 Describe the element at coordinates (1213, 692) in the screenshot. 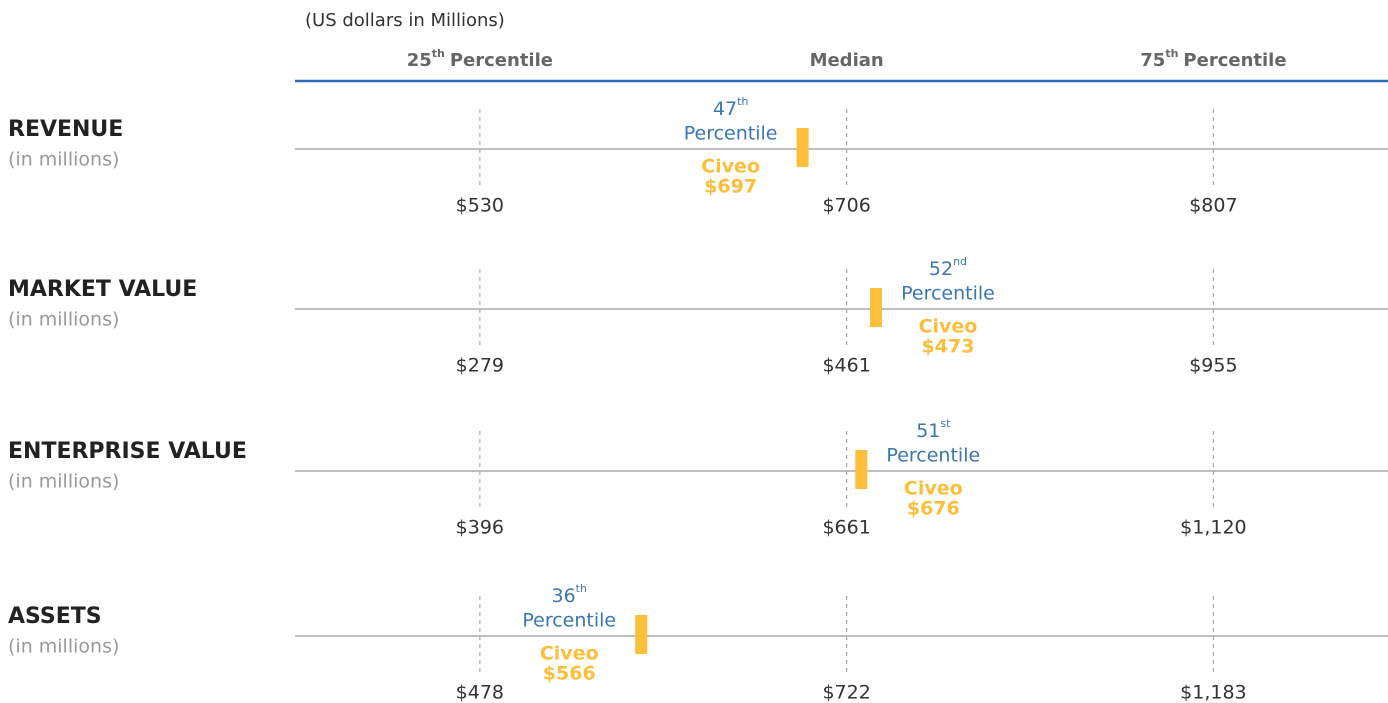

I see `tick-value: $1,183` at that location.